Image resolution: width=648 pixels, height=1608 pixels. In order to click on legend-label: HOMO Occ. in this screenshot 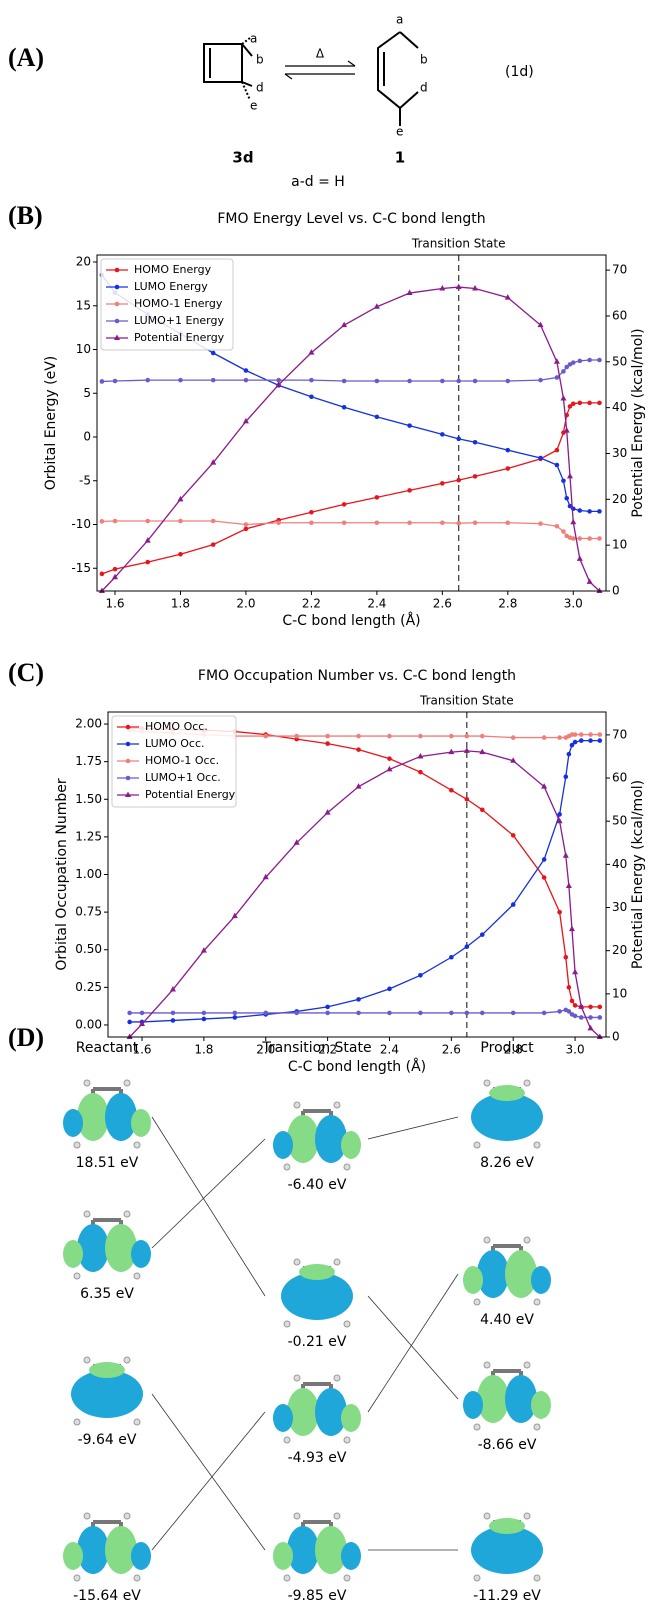, I will do `click(176, 726)`.